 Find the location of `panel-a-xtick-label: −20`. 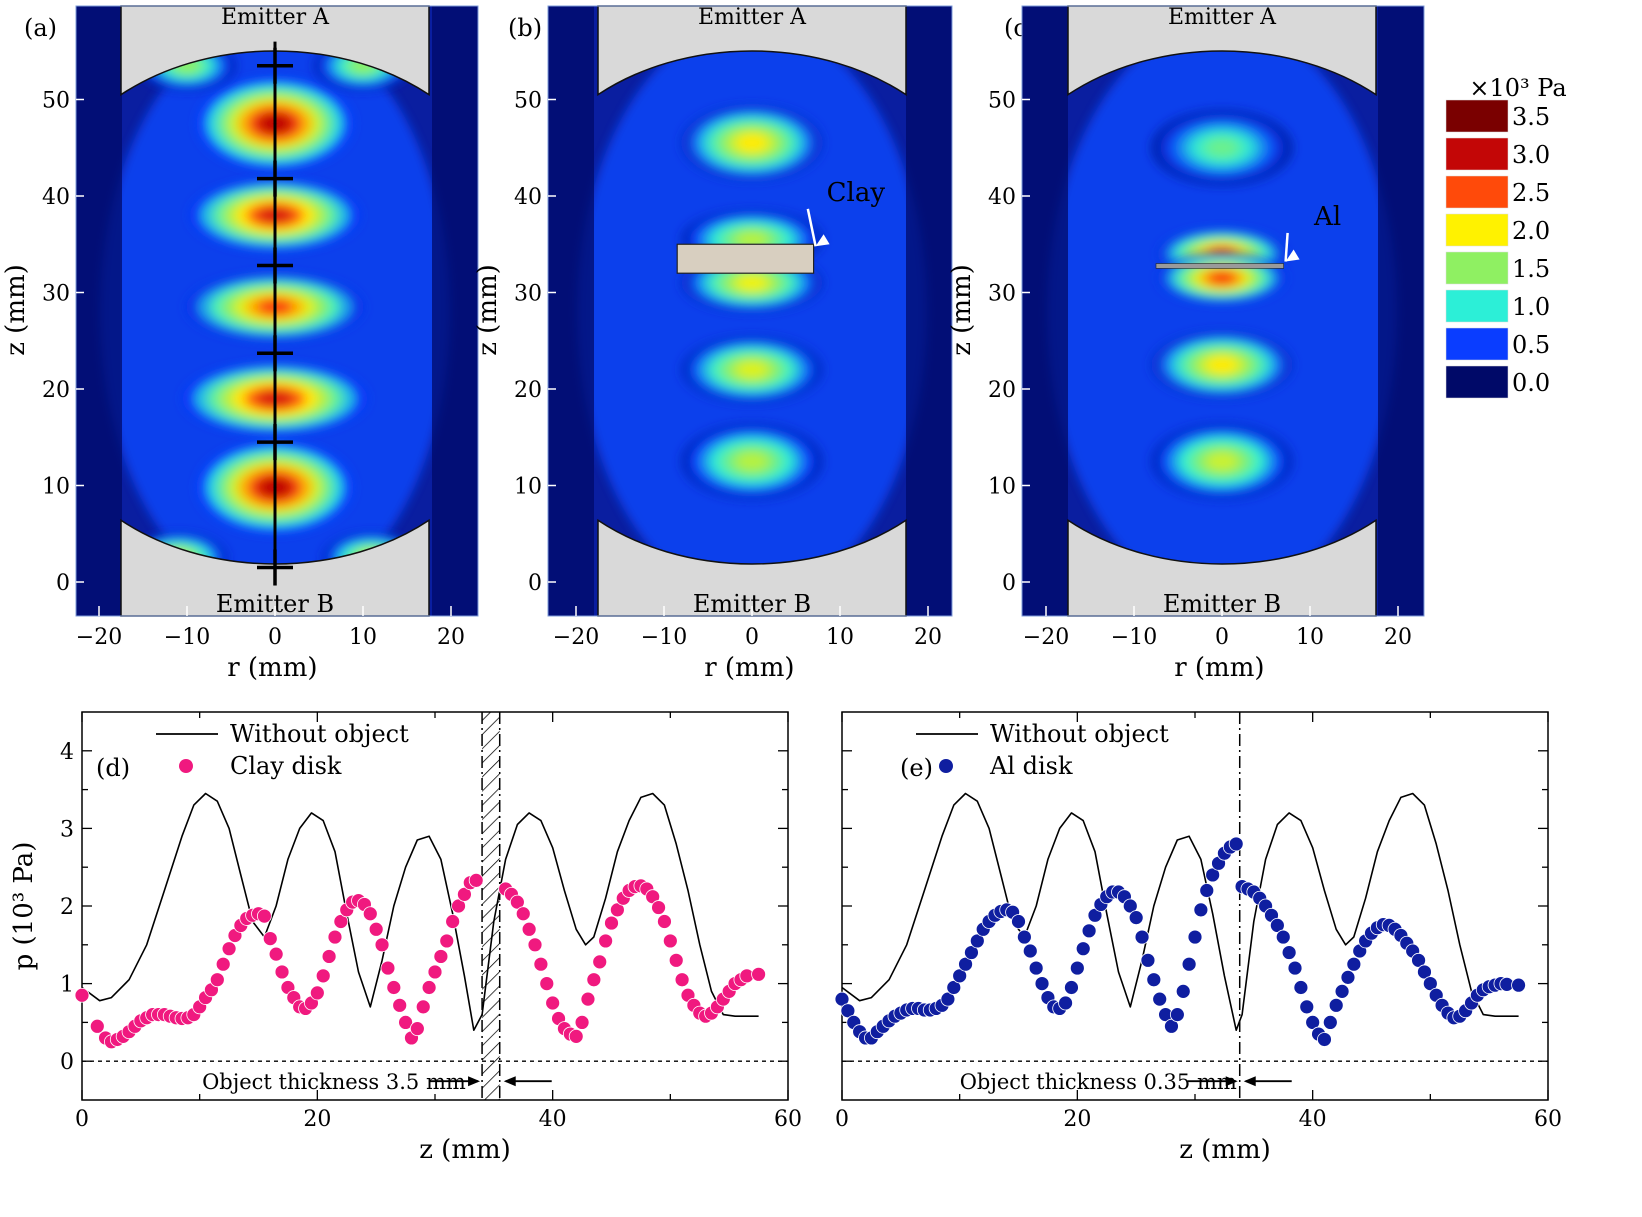

panel-a-xtick-label: −20 is located at coordinates (99, 637).